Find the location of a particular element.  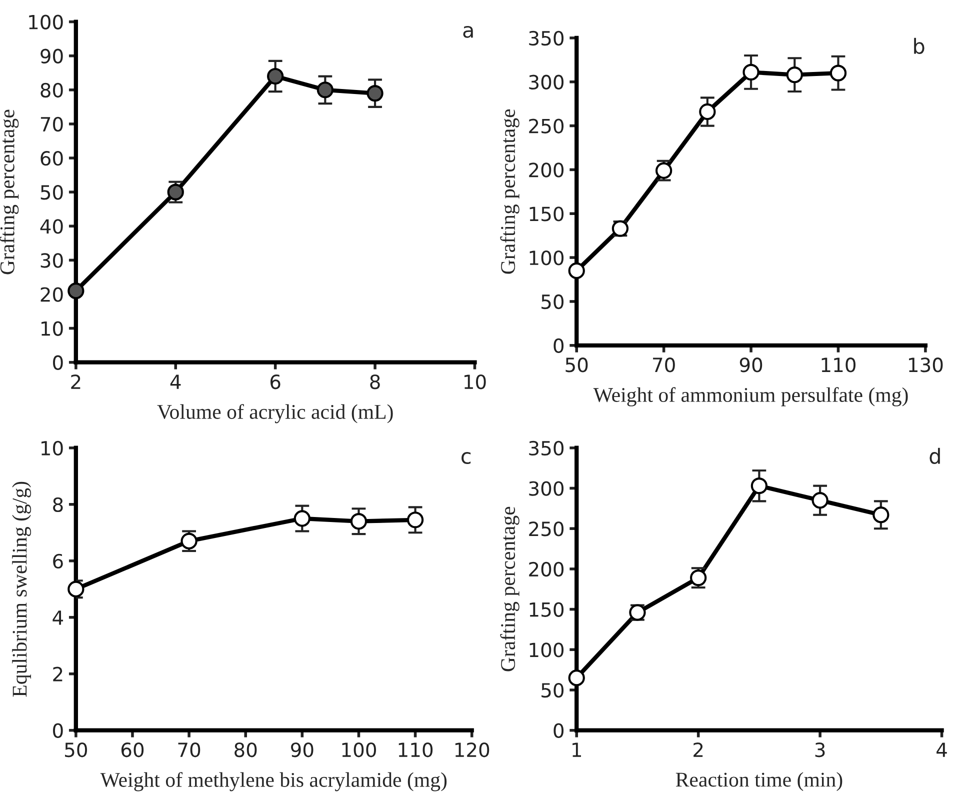

annotation: a is located at coordinates (468, 32).